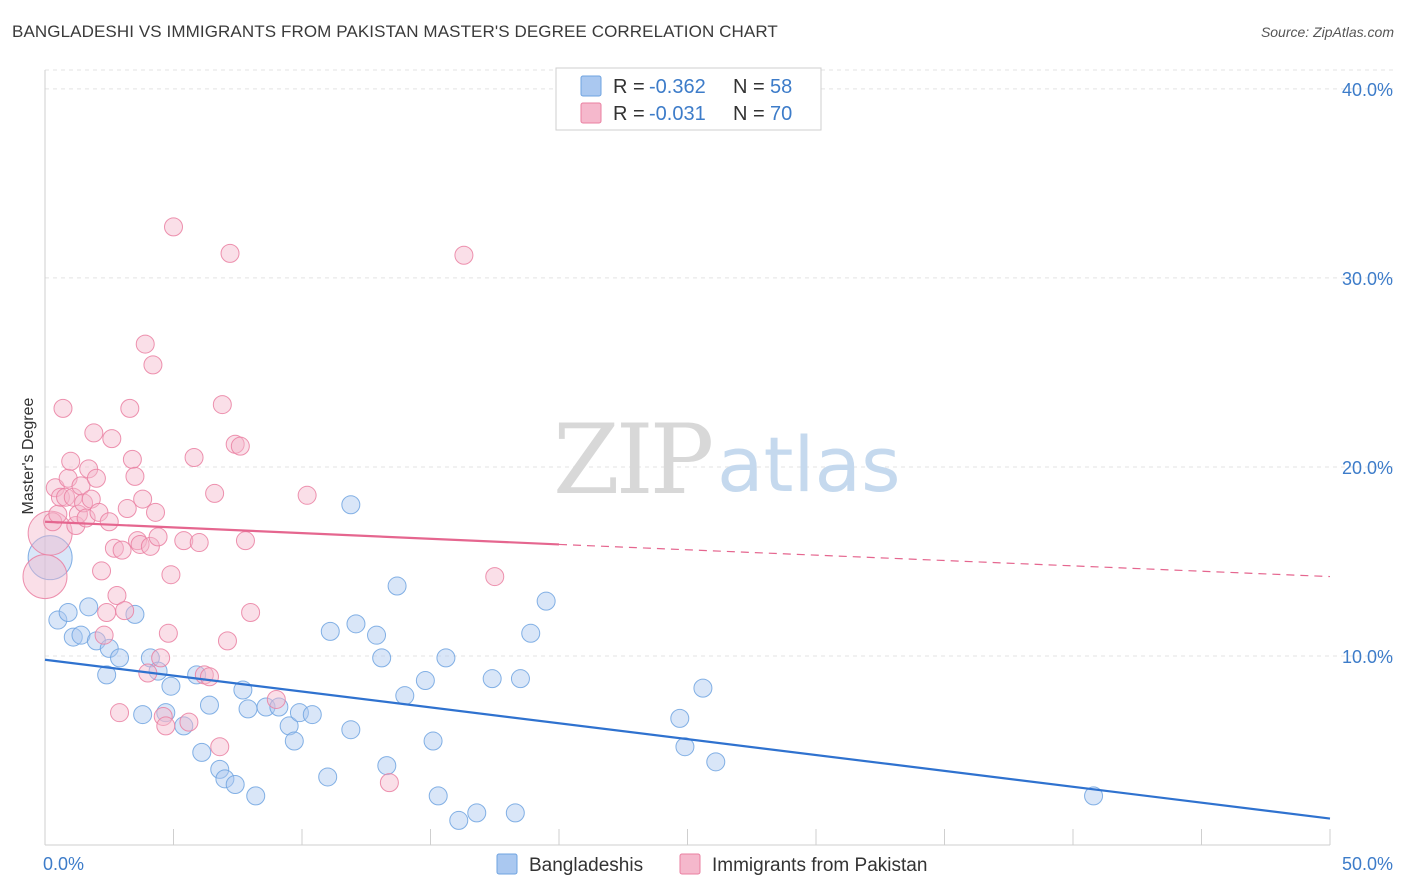 This screenshot has height=892, width=1406. Describe the element at coordinates (944, 560) in the screenshot. I see `trend-line-pakistan-extension` at that location.